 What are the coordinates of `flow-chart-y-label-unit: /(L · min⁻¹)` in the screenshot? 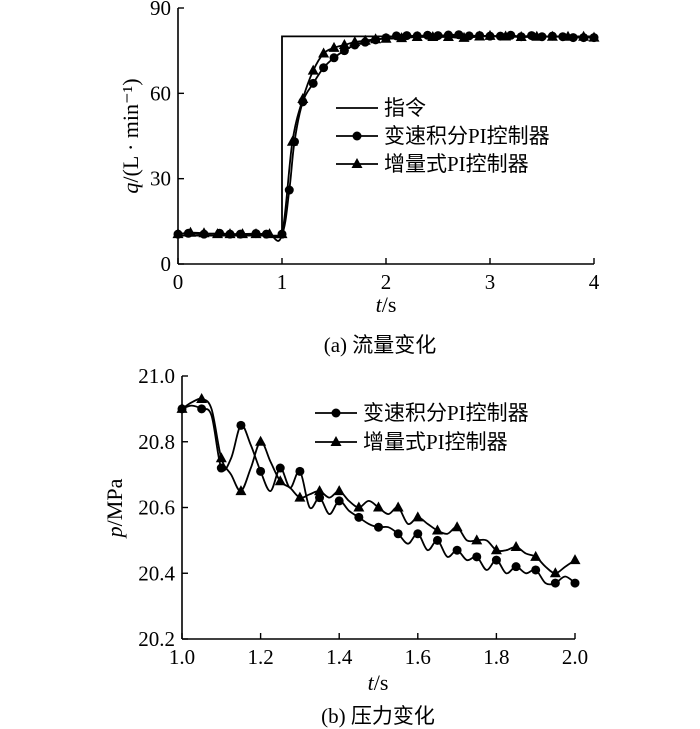 It's located at (130, 130).